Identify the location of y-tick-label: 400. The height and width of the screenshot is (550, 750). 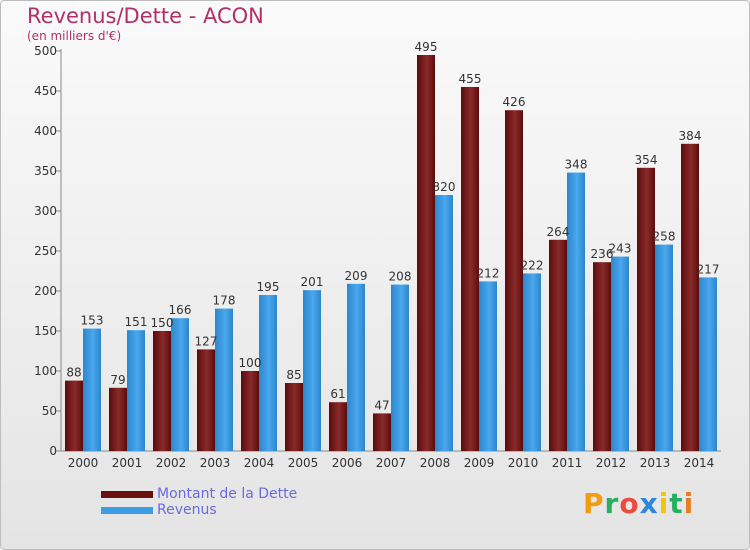
(45, 131).